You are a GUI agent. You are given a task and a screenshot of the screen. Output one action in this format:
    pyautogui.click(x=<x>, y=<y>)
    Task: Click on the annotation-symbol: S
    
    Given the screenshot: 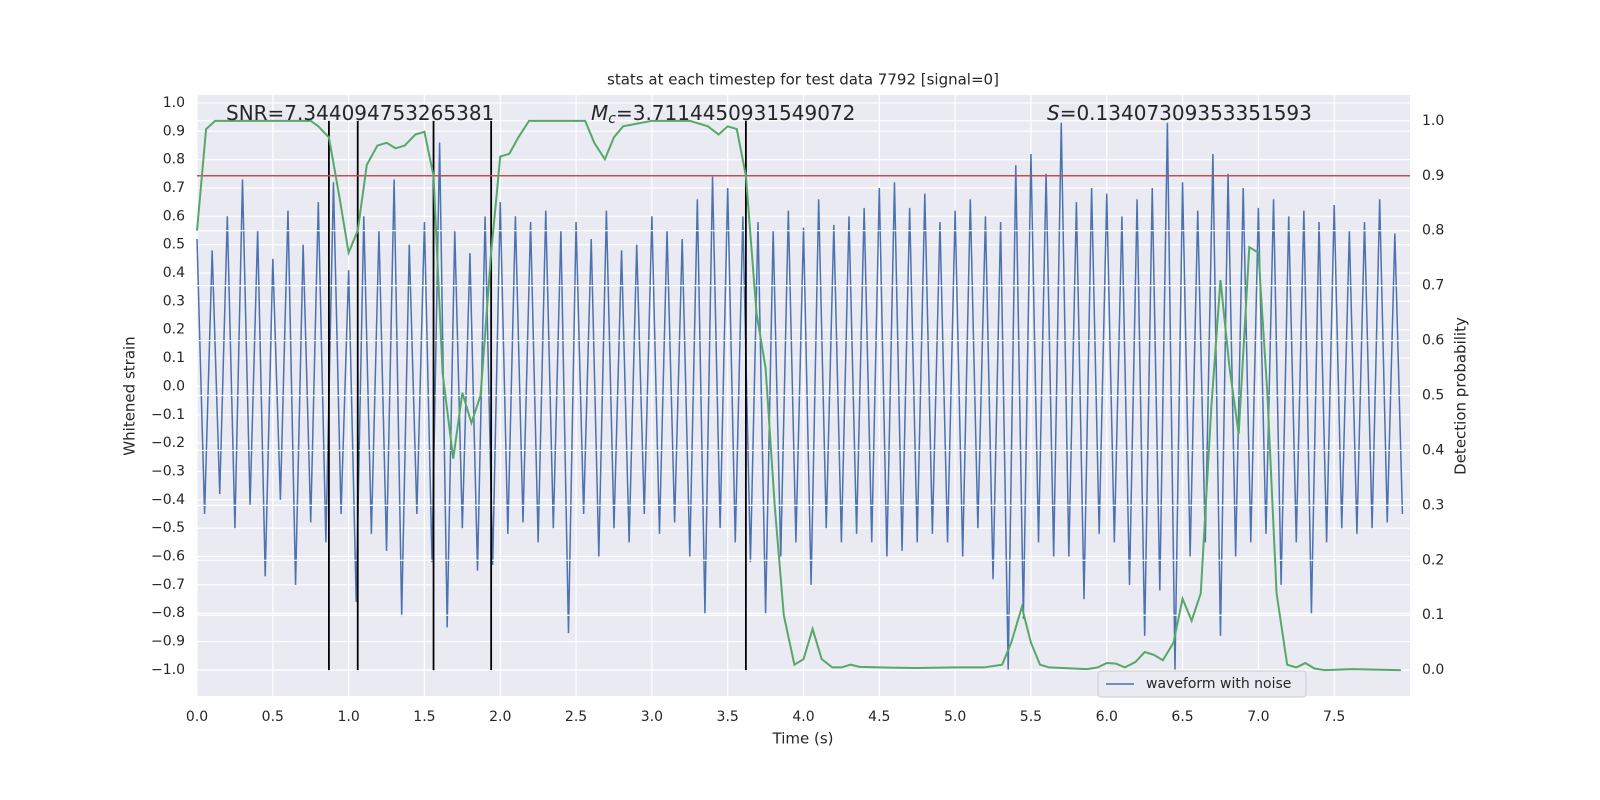 What is the action you would take?
    pyautogui.click(x=1053, y=113)
    